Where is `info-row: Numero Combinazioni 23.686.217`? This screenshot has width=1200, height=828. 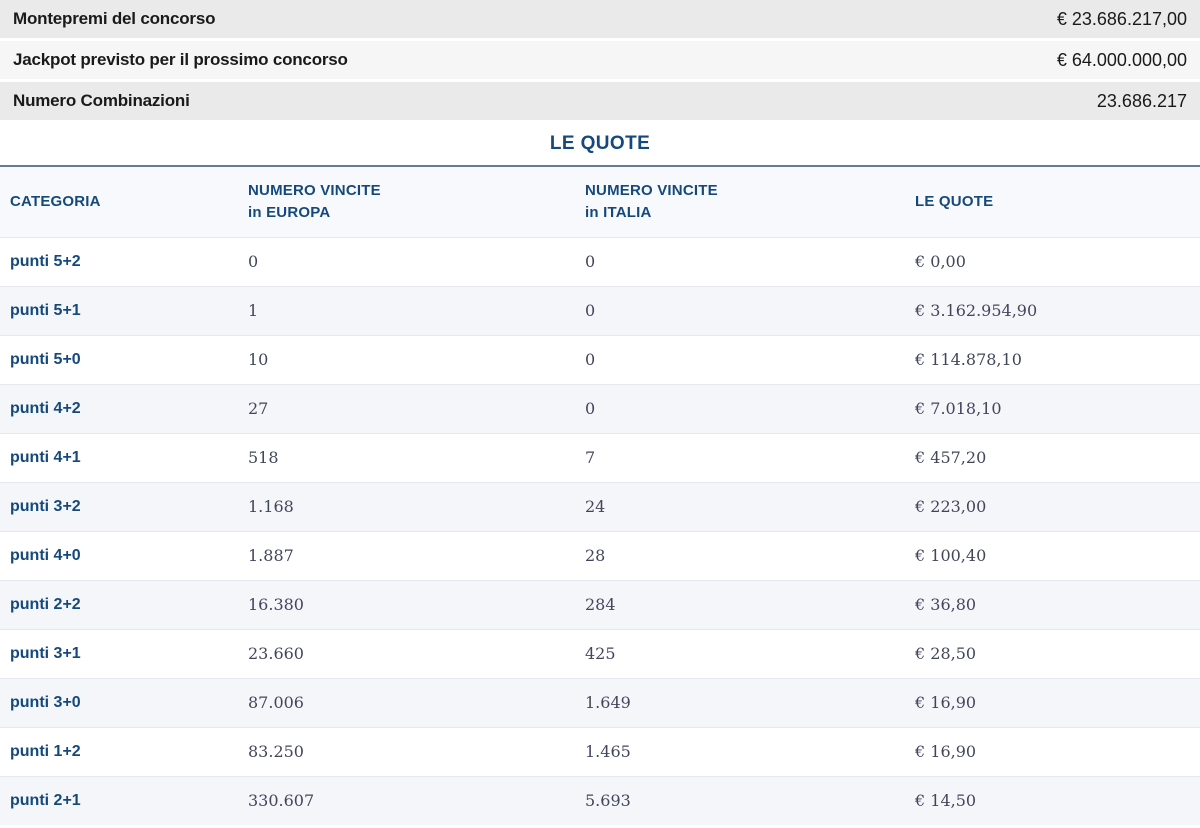 info-row: Numero Combinazioni 23.686.217 is located at coordinates (600, 101).